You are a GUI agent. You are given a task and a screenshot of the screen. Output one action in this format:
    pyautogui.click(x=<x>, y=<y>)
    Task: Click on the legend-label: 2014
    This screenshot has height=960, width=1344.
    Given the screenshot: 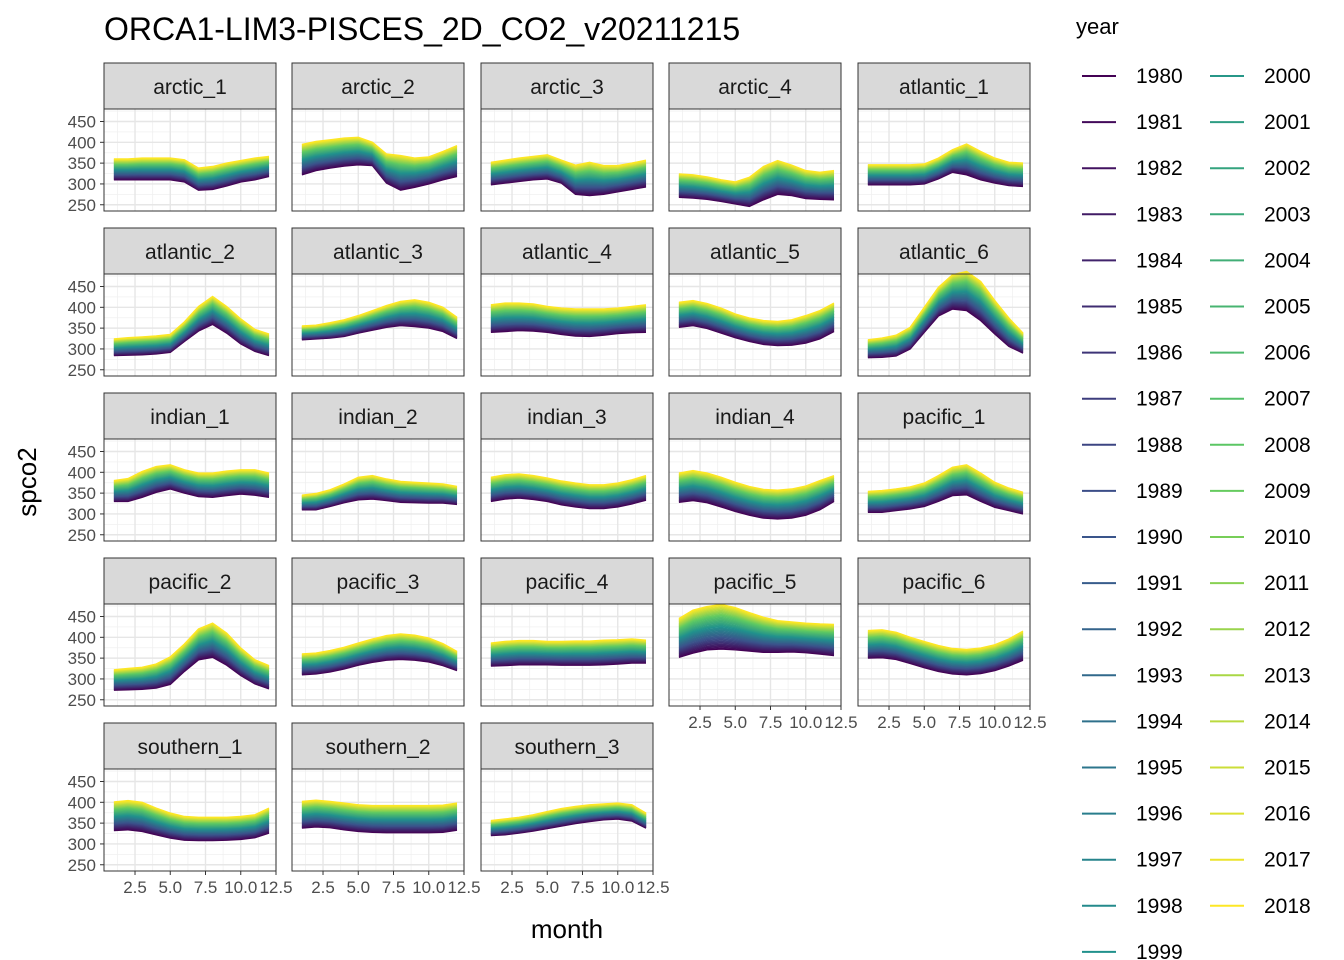 What is the action you would take?
    pyautogui.click(x=1287, y=721)
    